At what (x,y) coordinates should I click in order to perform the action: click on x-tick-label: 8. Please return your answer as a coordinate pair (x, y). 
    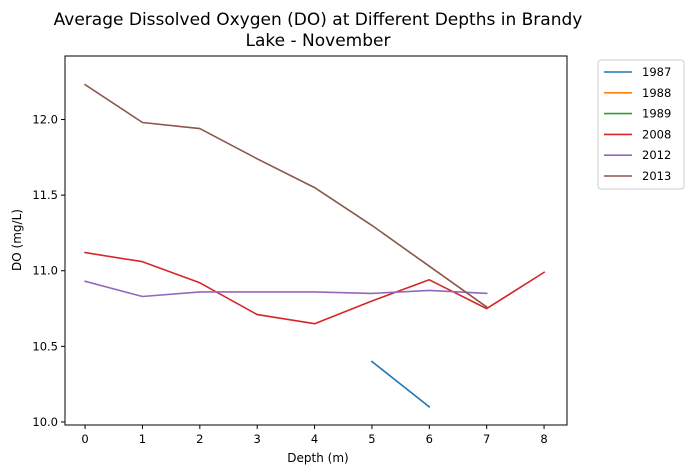
    Looking at the image, I should click on (543, 439).